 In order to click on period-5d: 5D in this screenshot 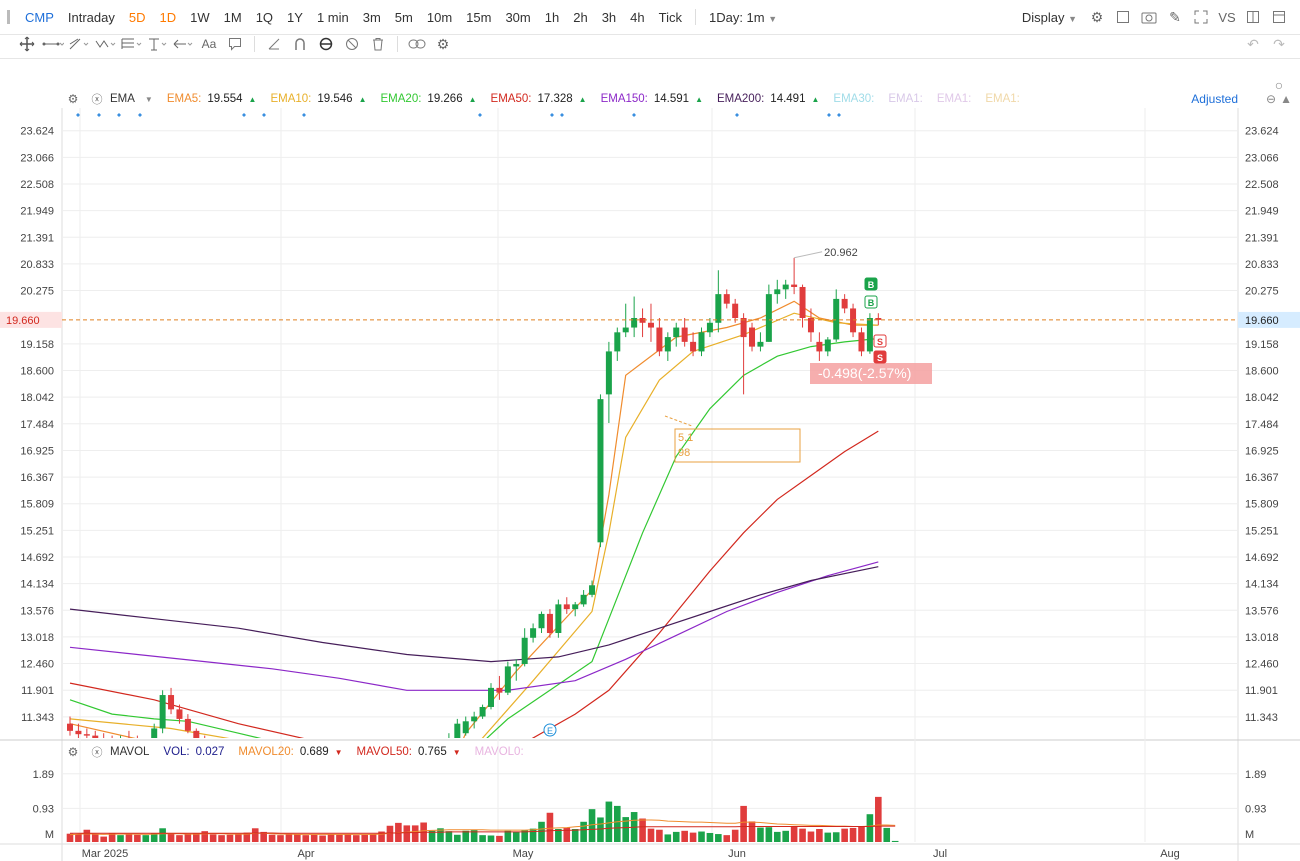, I will do `click(137, 17)`.